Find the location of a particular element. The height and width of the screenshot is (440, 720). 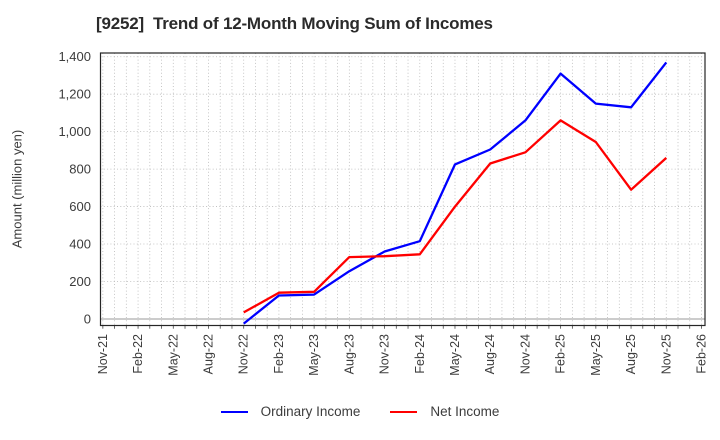

legend: Ordinary Income Net Income is located at coordinates (360, 411).